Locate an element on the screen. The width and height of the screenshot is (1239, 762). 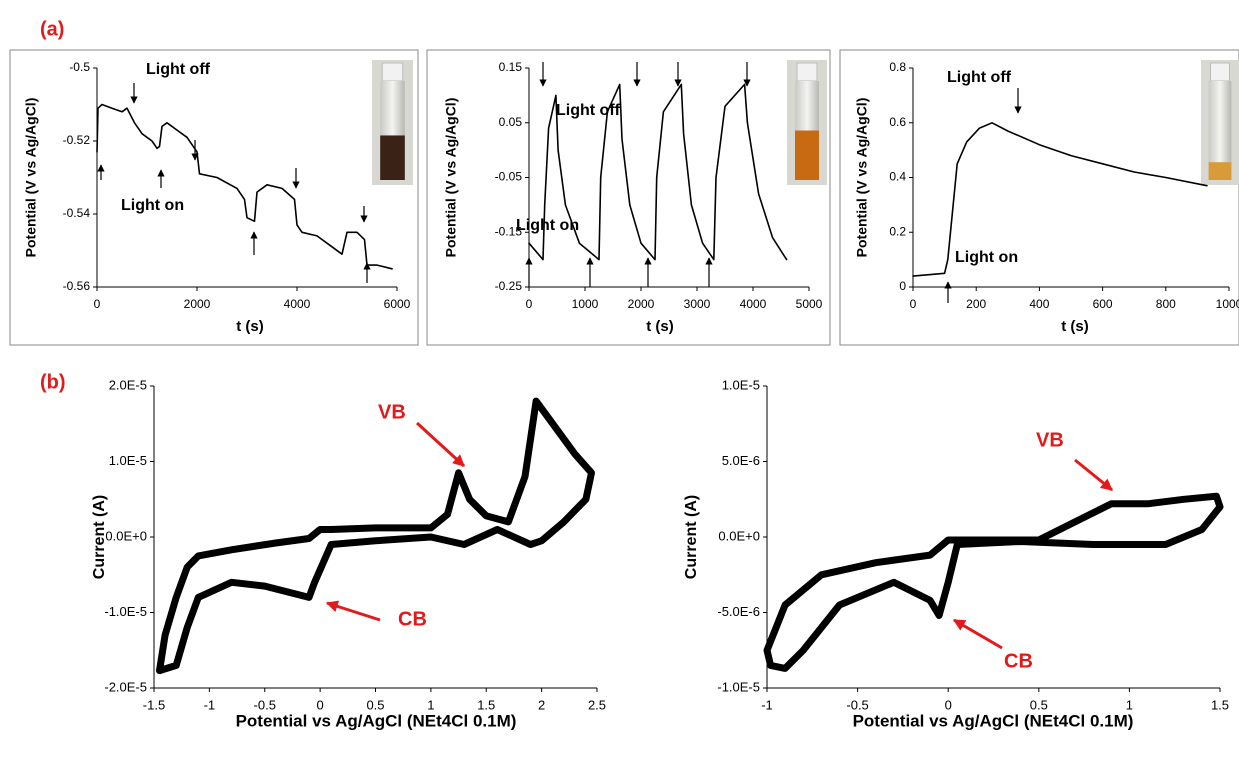
y-tick-label: -0.54 is located at coordinates (77, 213).